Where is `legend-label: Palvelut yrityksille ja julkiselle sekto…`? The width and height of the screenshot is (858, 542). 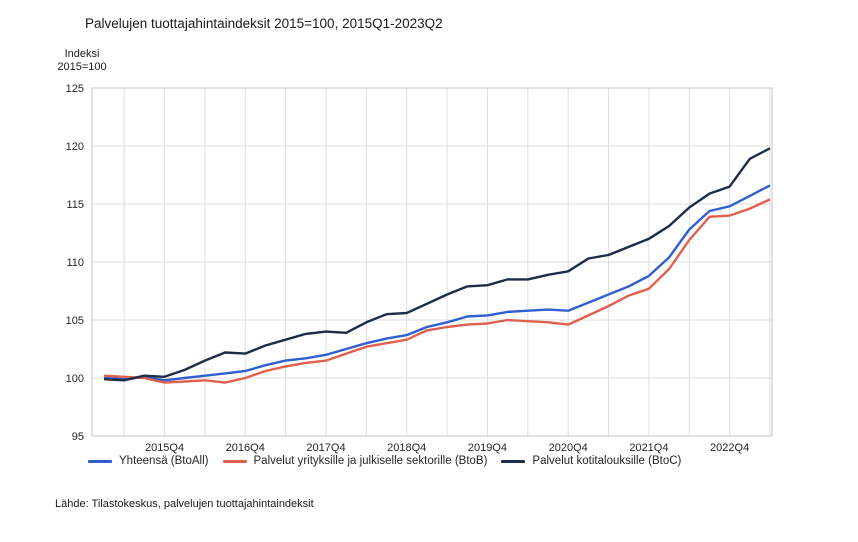
legend-label: Palvelut yrityksille ja julkiselle sekto… is located at coordinates (370, 461).